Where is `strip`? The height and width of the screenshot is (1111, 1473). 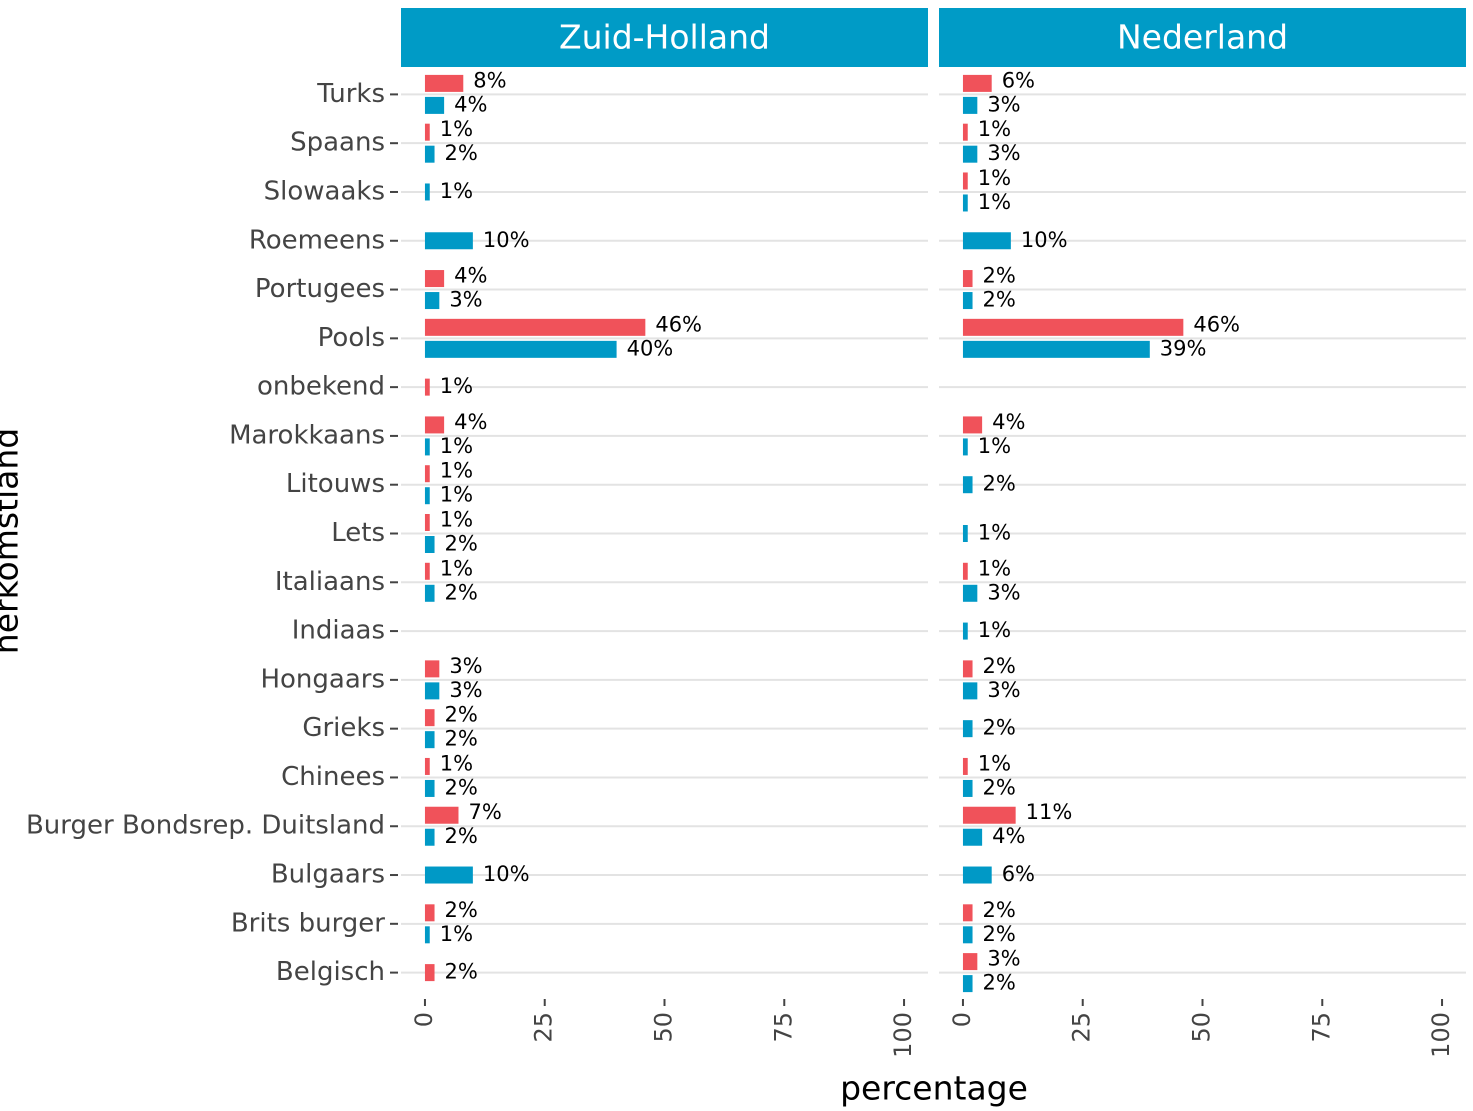
strip is located at coordinates (1202, 37).